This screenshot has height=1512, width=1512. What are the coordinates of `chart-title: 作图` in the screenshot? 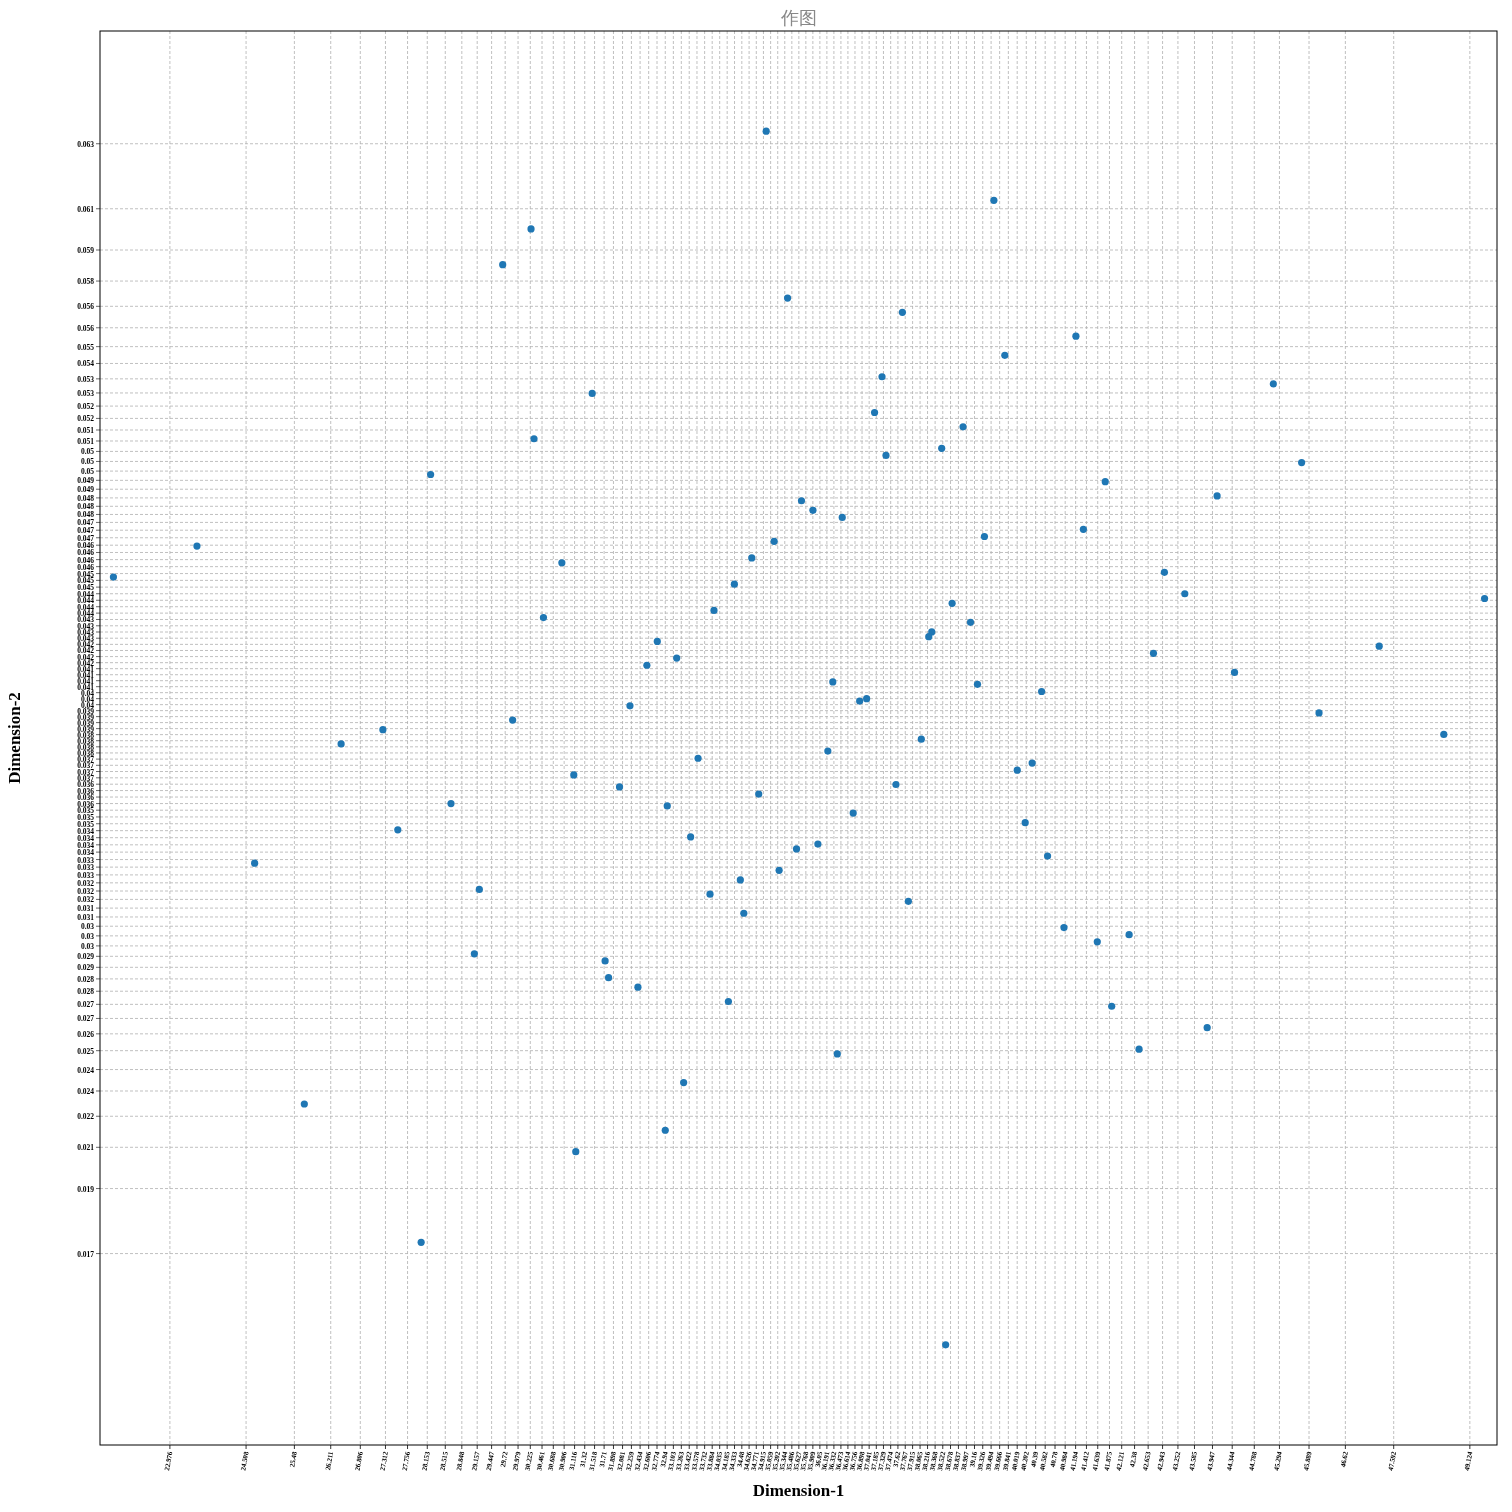 It's located at (798, 18).